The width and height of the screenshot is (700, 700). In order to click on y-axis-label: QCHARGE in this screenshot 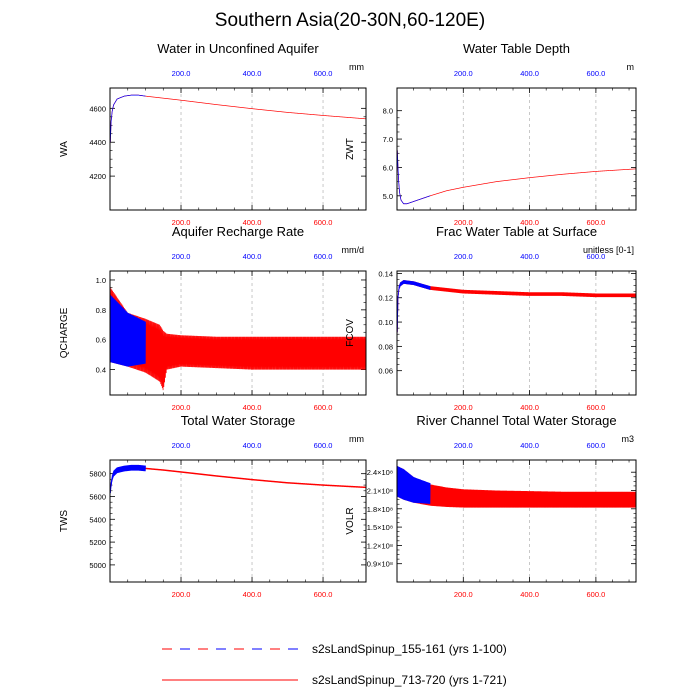, I will do `click(64, 332)`.